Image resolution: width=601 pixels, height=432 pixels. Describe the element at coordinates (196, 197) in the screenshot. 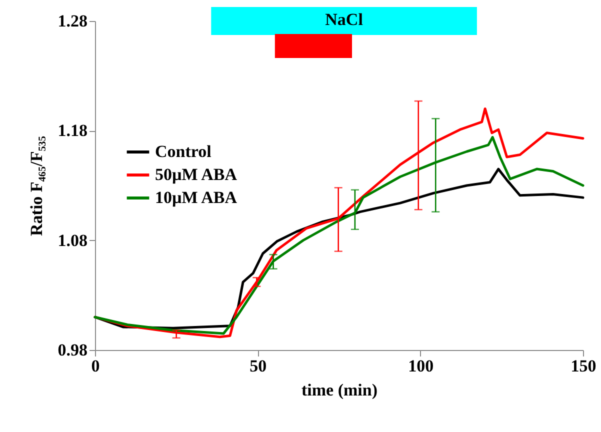

I see `legend-label: 10µM ABA` at that location.